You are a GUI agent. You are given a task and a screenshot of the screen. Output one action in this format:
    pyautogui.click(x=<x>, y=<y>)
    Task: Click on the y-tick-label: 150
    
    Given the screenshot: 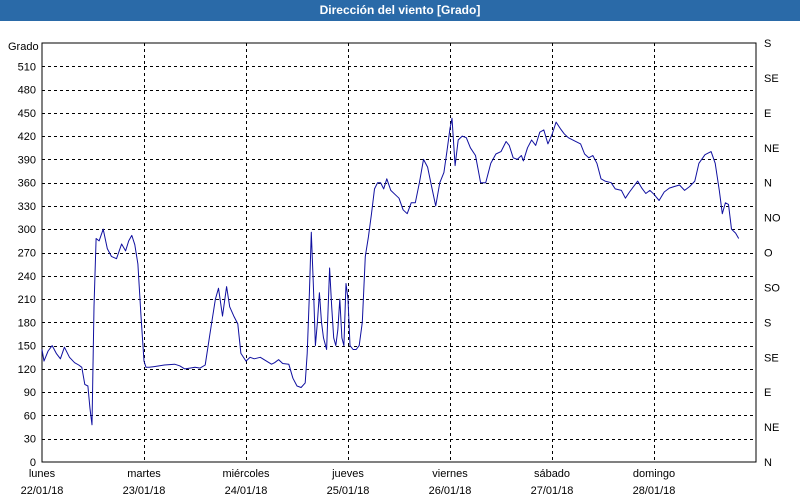 What is the action you would take?
    pyautogui.click(x=27, y=347)
    